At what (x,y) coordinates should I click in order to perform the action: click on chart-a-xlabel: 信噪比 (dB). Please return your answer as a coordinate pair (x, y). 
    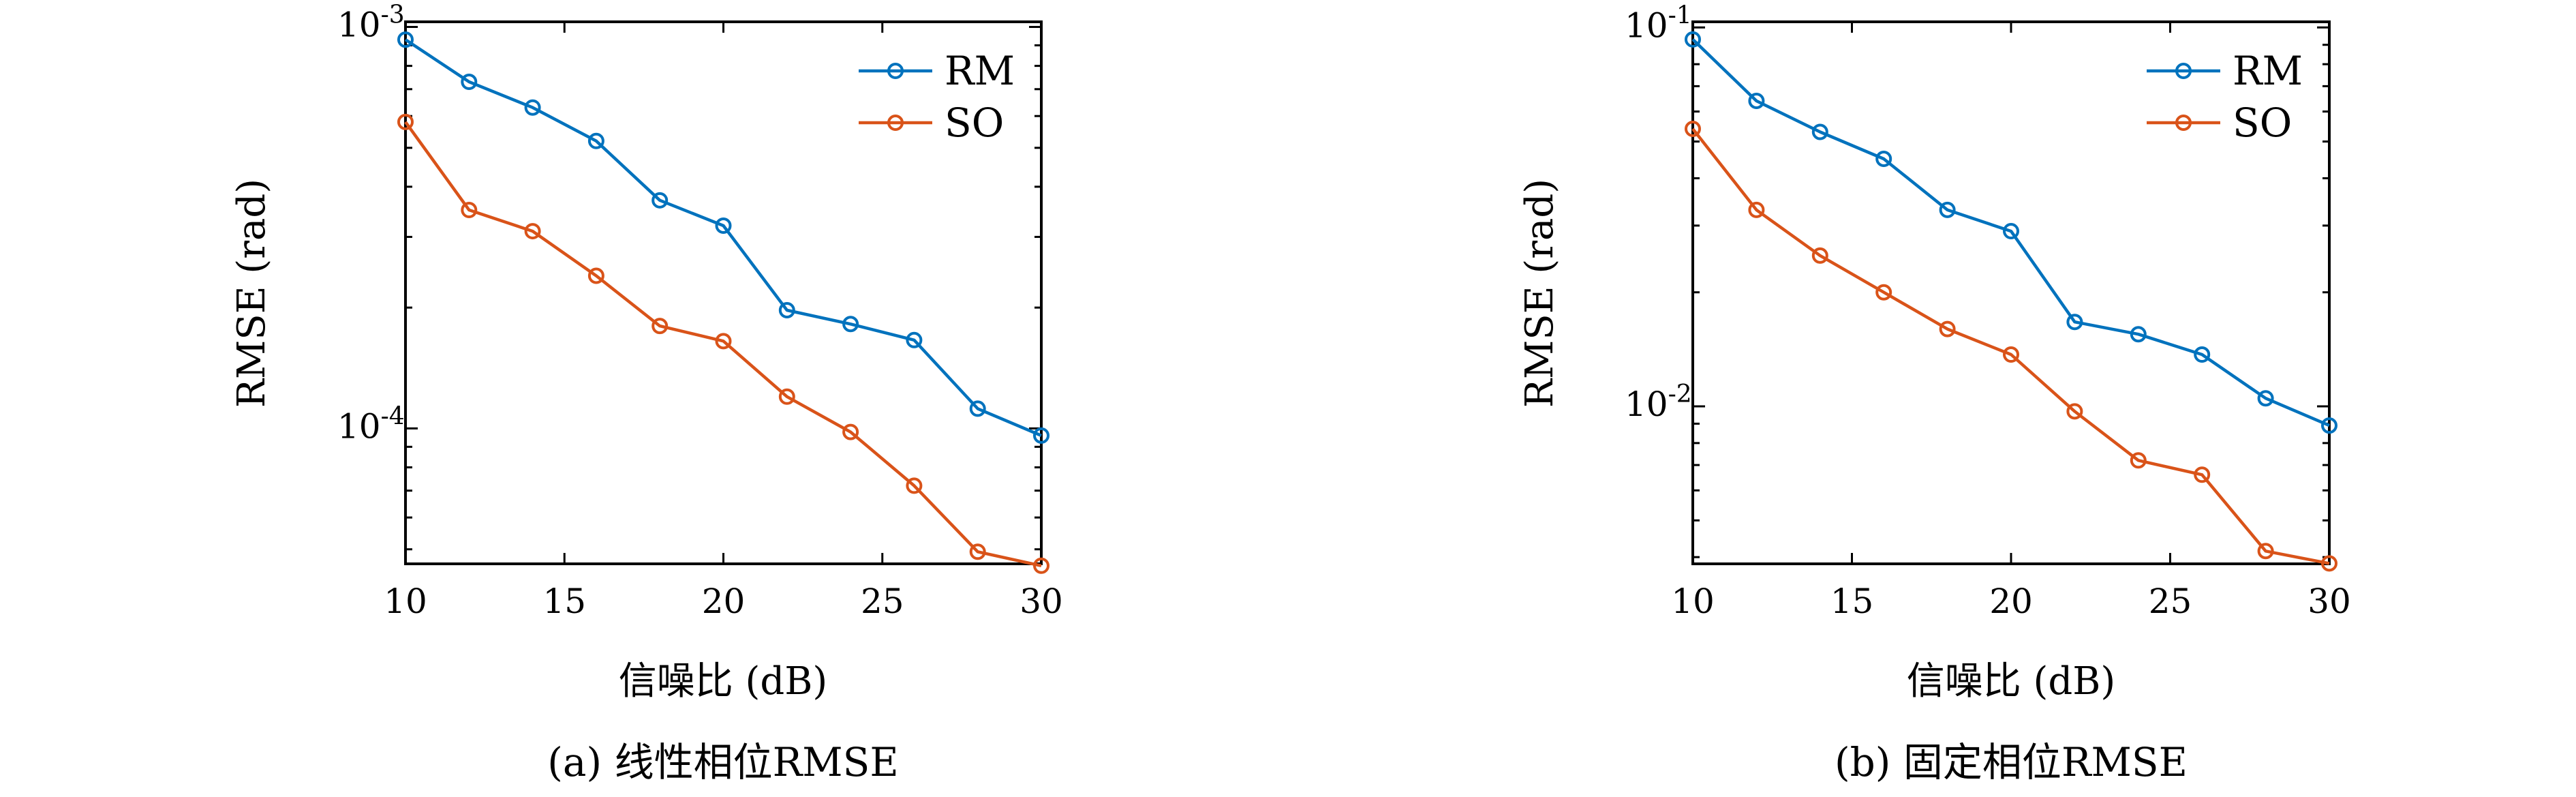
    Looking at the image, I should click on (723, 681).